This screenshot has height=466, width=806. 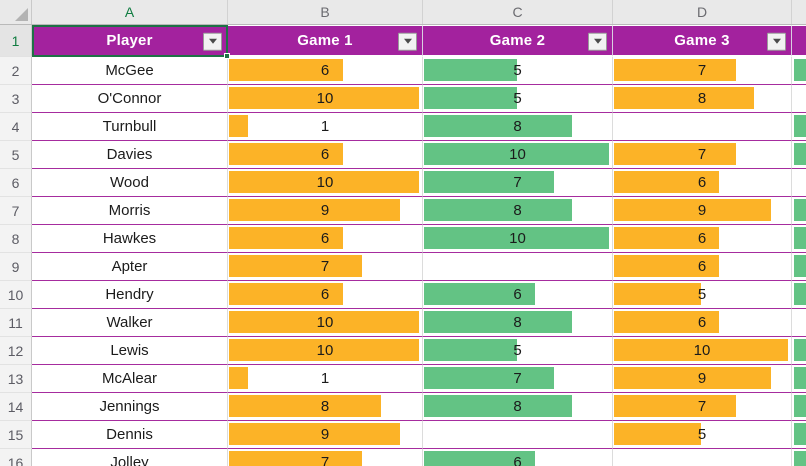 I want to click on column-header-a: A, so click(x=130, y=12).